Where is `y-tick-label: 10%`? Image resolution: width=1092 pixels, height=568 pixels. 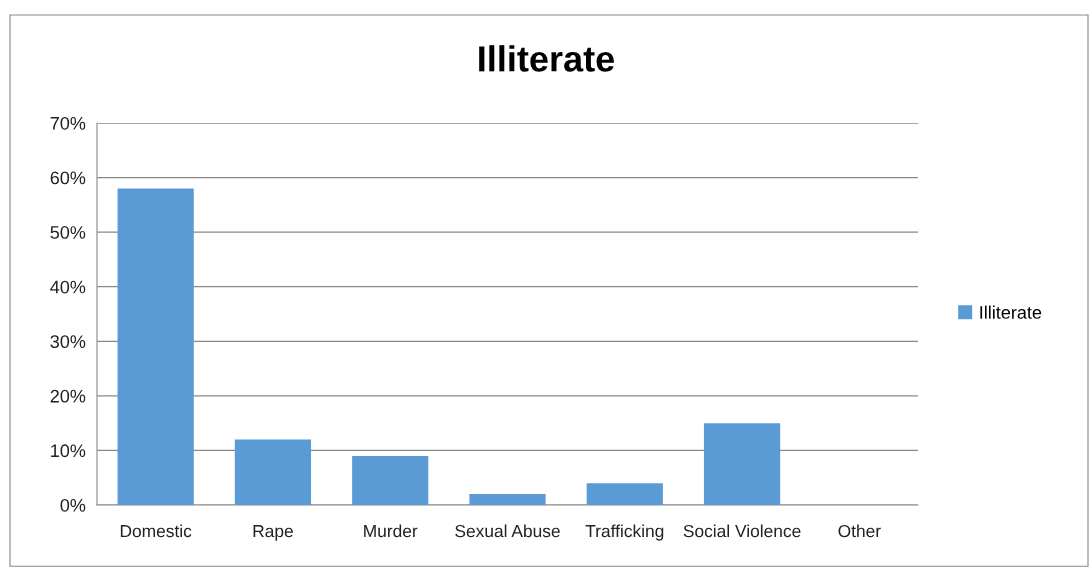 y-tick-label: 10% is located at coordinates (68, 451).